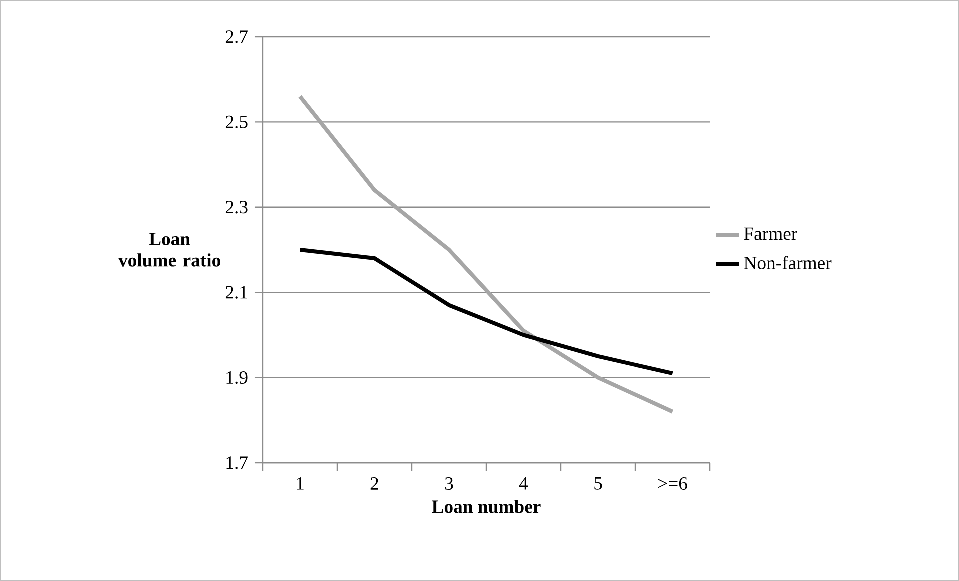  I want to click on x-tick-label: >=6, so click(673, 484).